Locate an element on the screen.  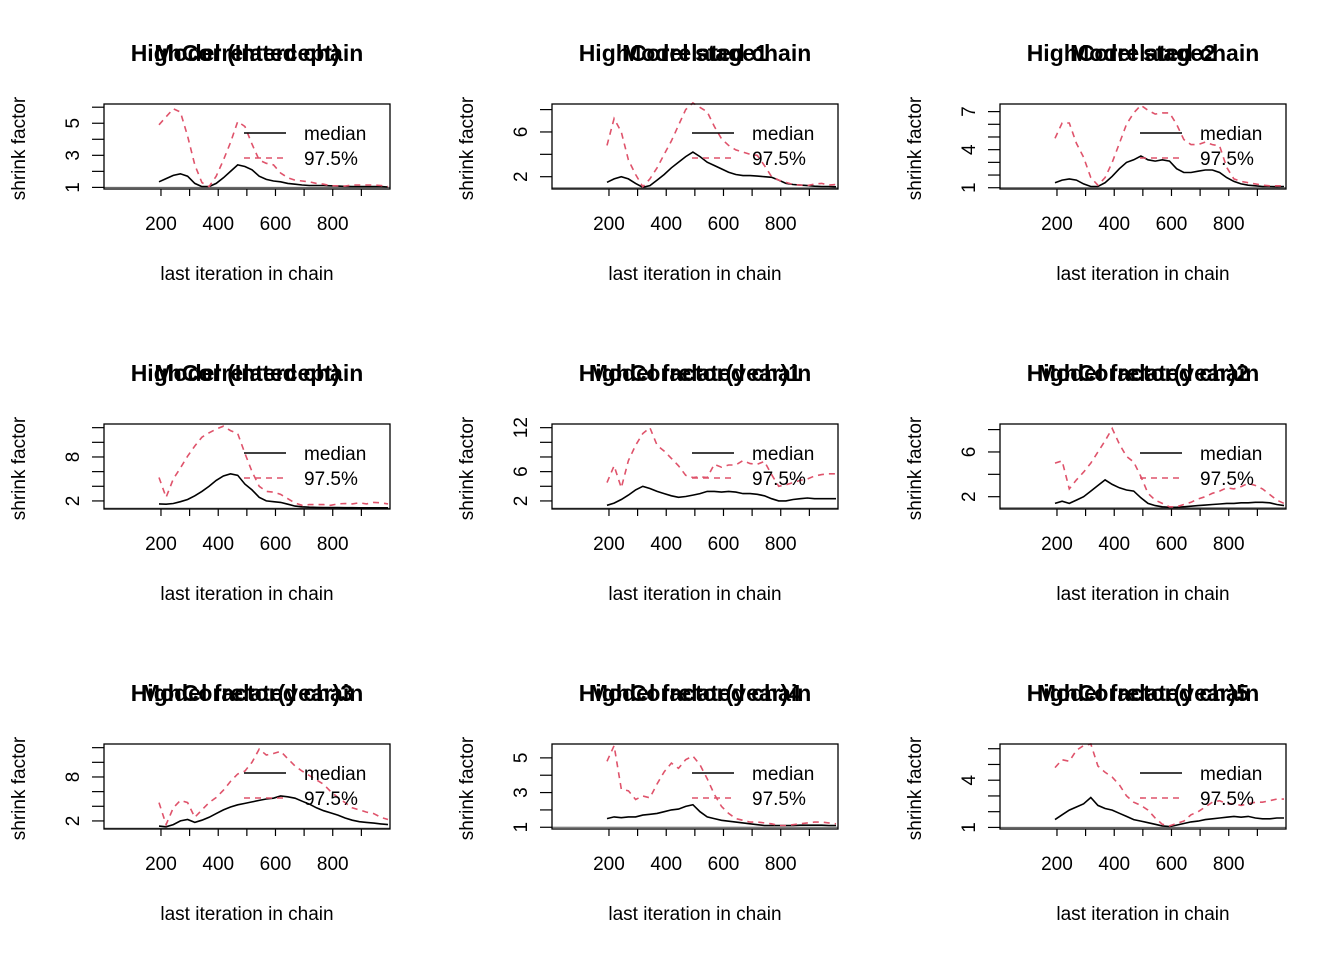
y-tick-label: 3 is located at coordinates (521, 792).